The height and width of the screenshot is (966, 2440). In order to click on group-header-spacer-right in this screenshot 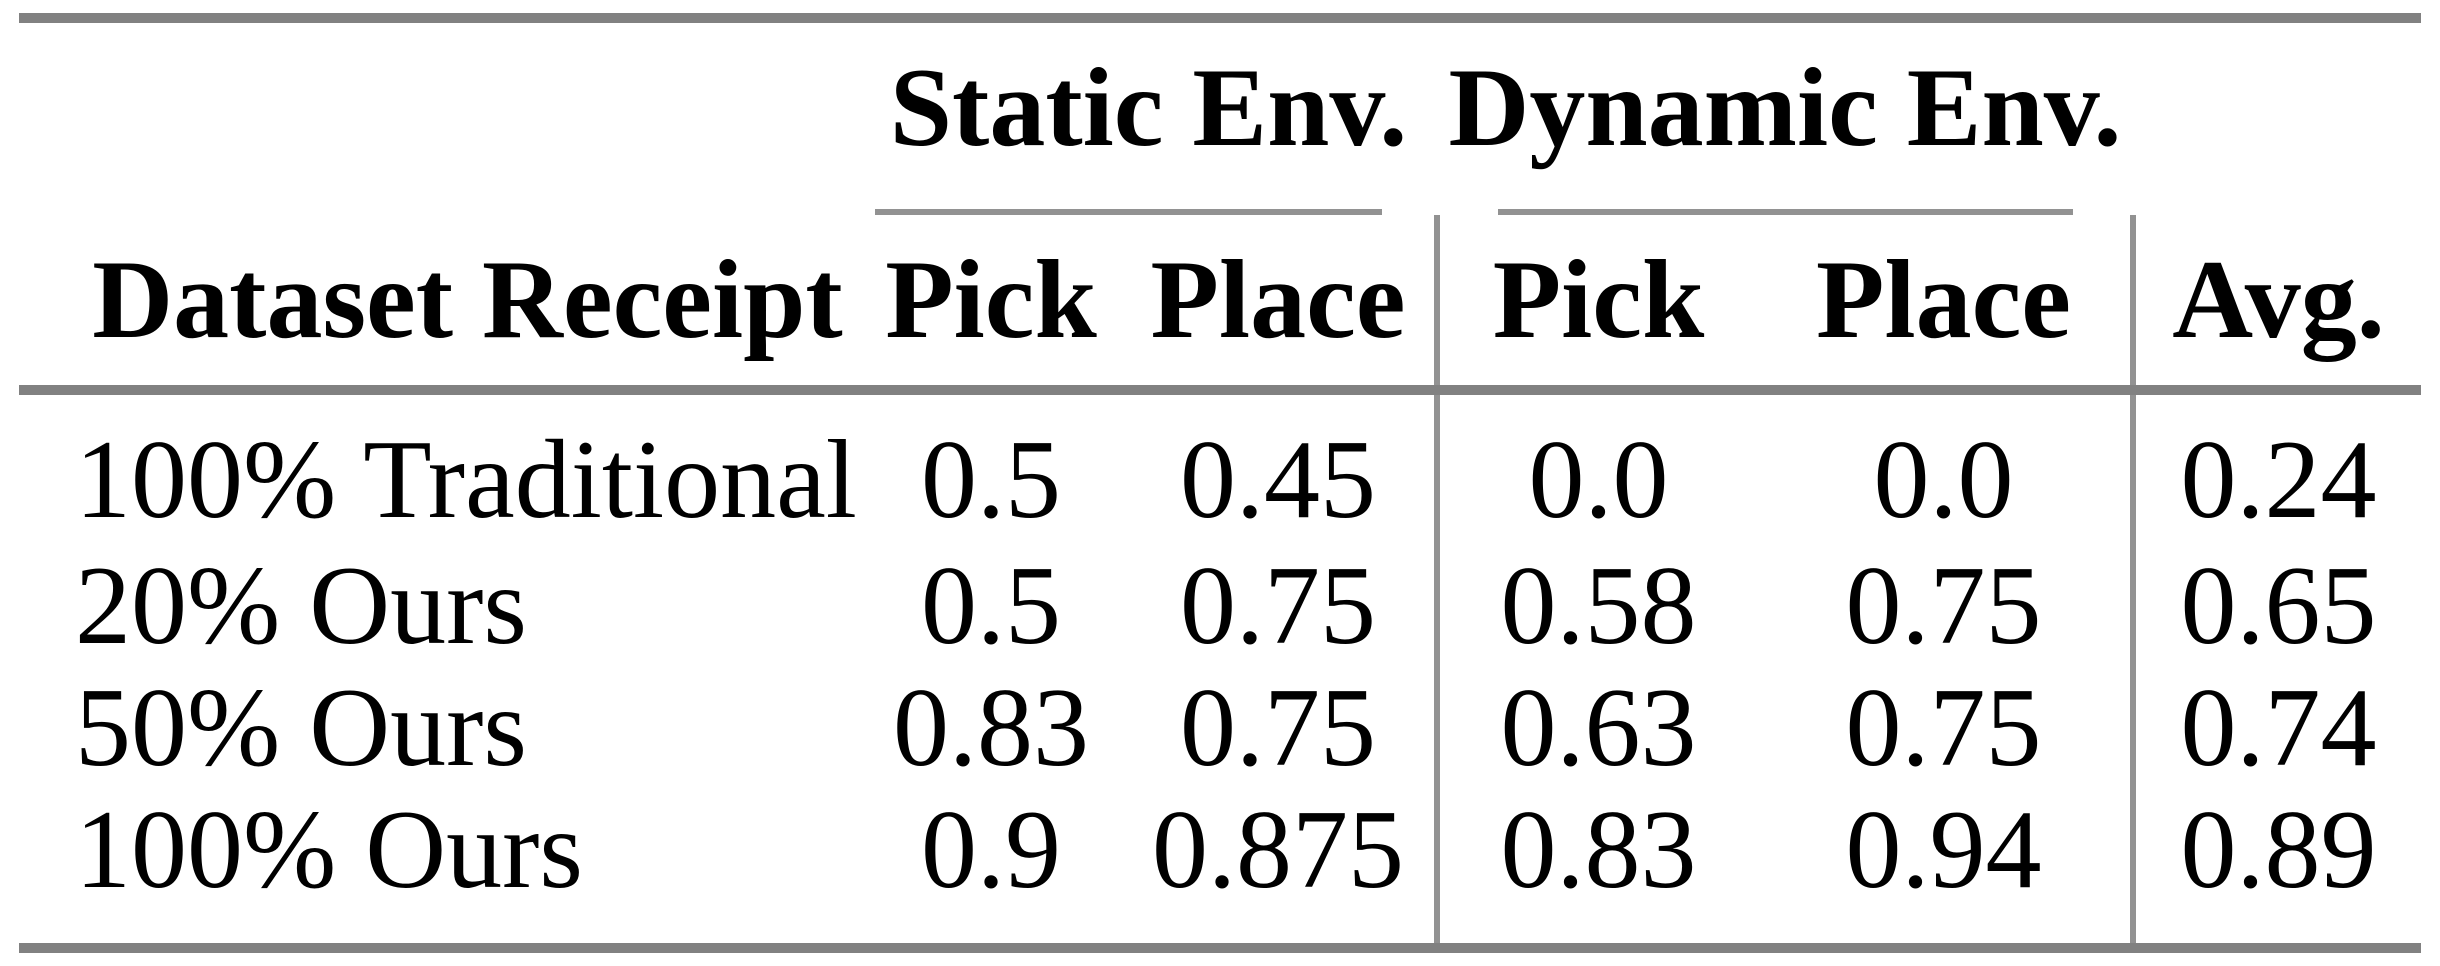, I will do `click(2277, 116)`.